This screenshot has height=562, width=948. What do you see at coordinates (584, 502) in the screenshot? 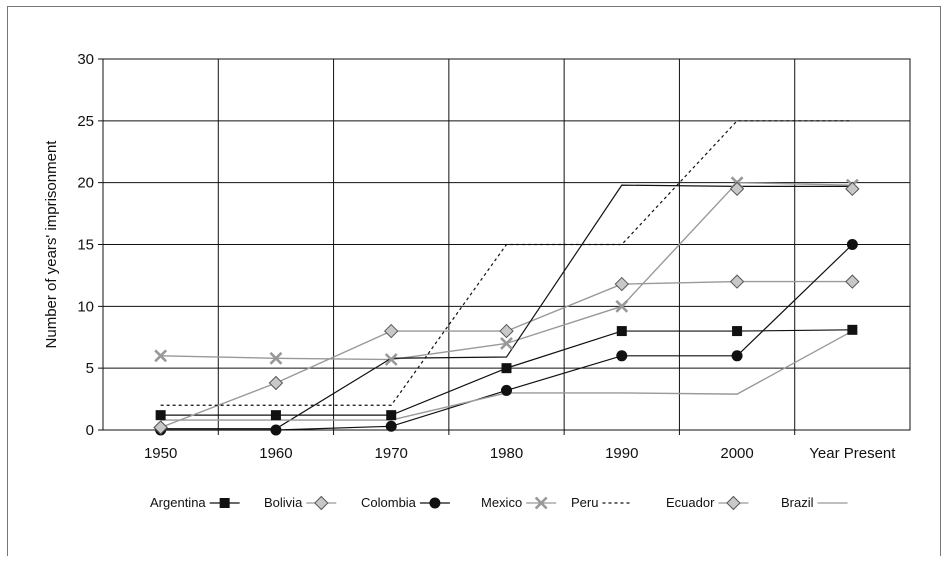
I see `legend-label: Peru` at bounding box center [584, 502].